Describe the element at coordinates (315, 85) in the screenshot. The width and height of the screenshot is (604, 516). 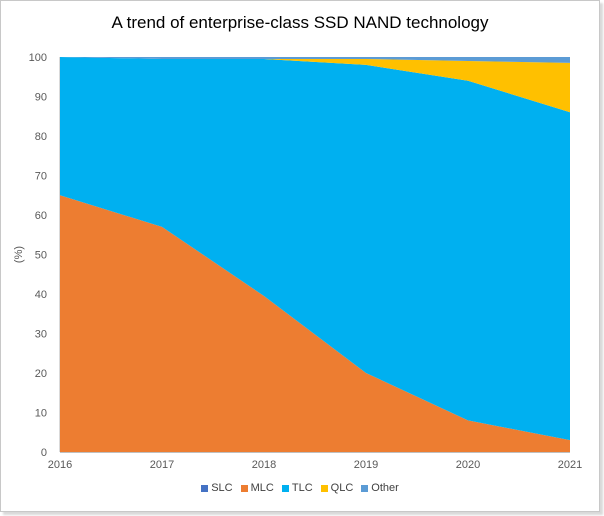
I see `area-qlc` at that location.